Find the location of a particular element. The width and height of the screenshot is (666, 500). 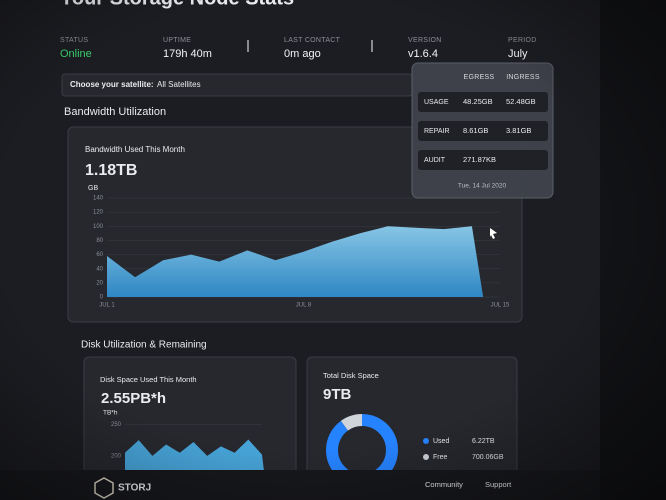

y-tick-label: 100 is located at coordinates (98, 227).